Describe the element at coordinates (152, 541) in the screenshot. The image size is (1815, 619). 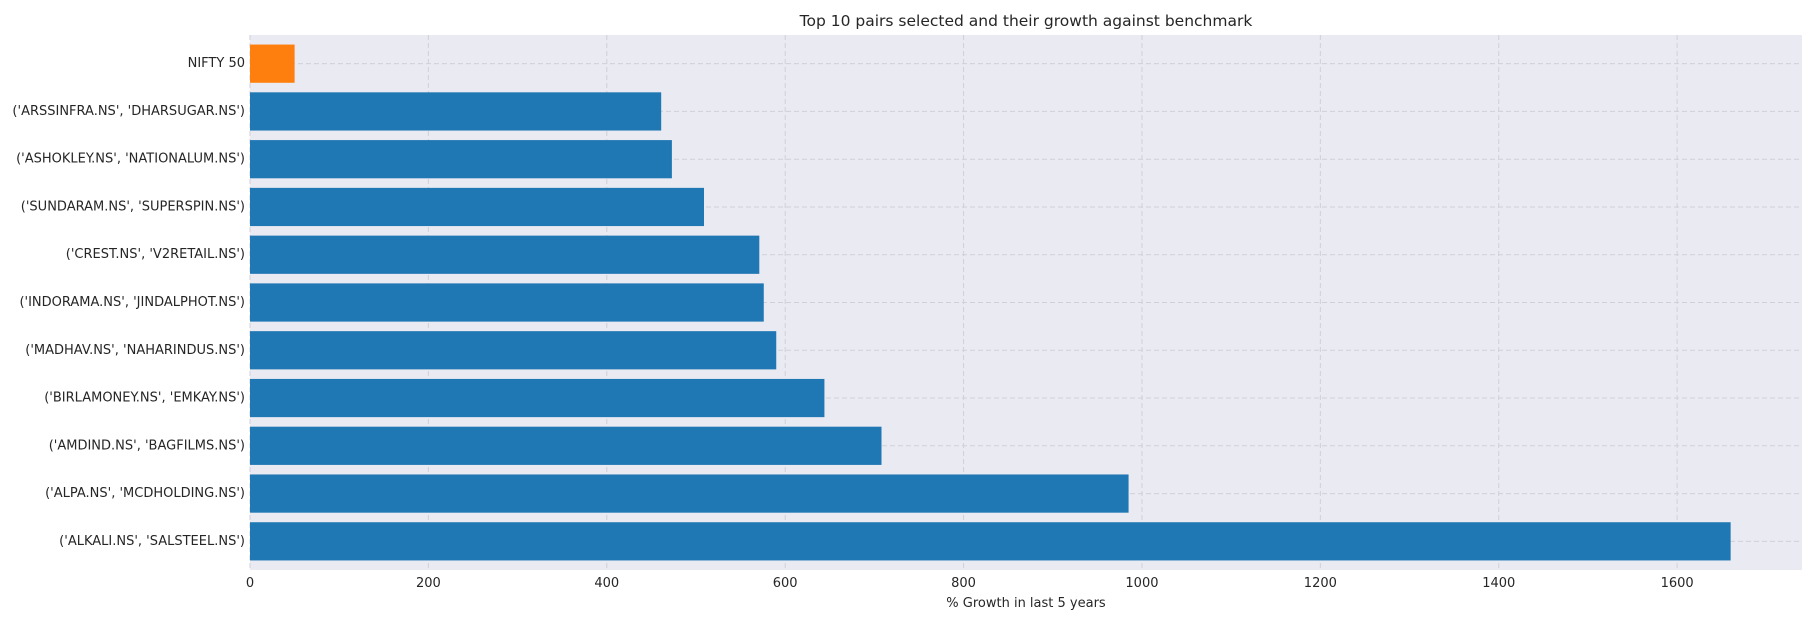
I see `y-tick-label: ('ALKALI.NS', 'SALSTEEL.NS')` at that location.